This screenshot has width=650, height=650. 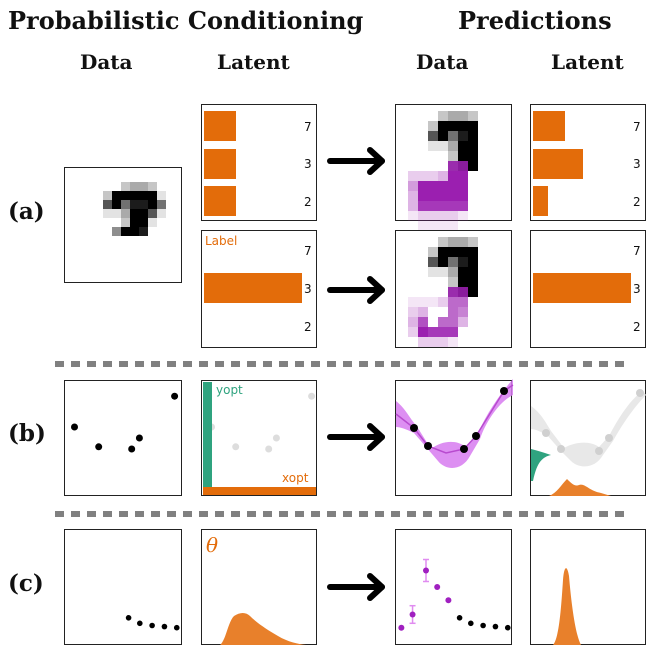 I want to click on col-header-pred-data: Data, so click(x=442, y=62).